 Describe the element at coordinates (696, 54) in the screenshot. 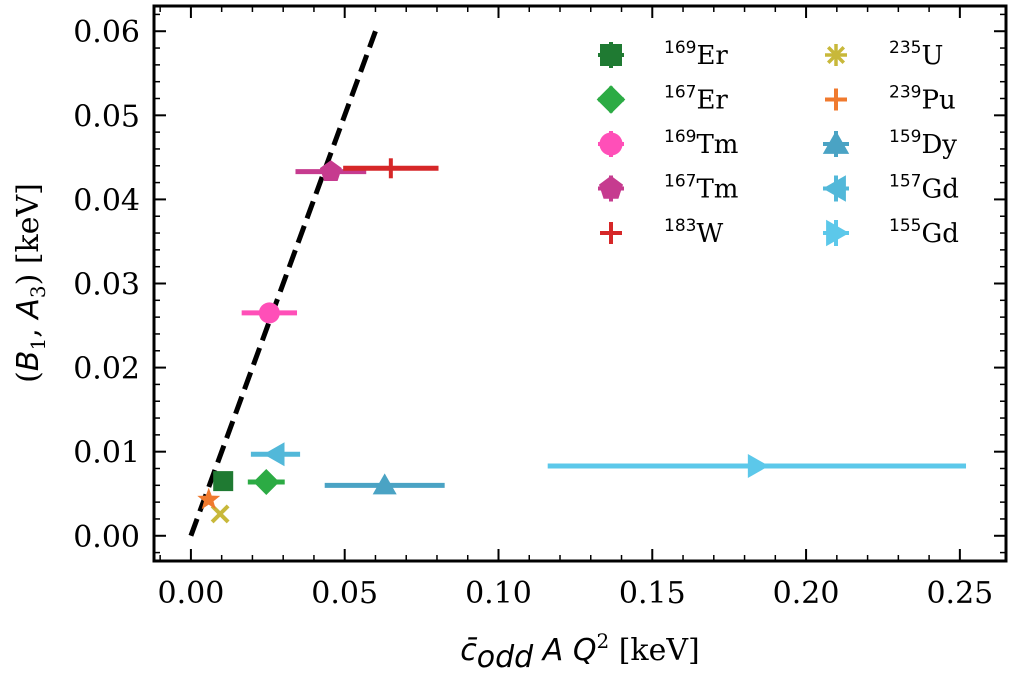

I see `legend-label: 169Er` at that location.